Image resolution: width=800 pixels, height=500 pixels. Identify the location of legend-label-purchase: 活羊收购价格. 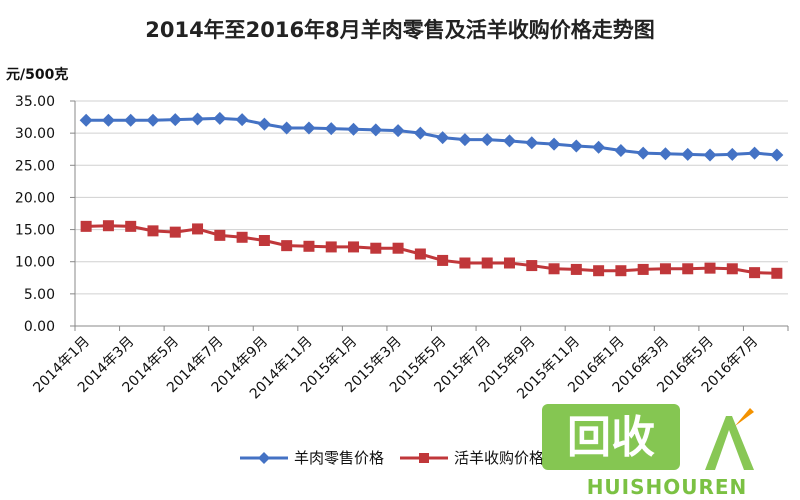
(499, 458).